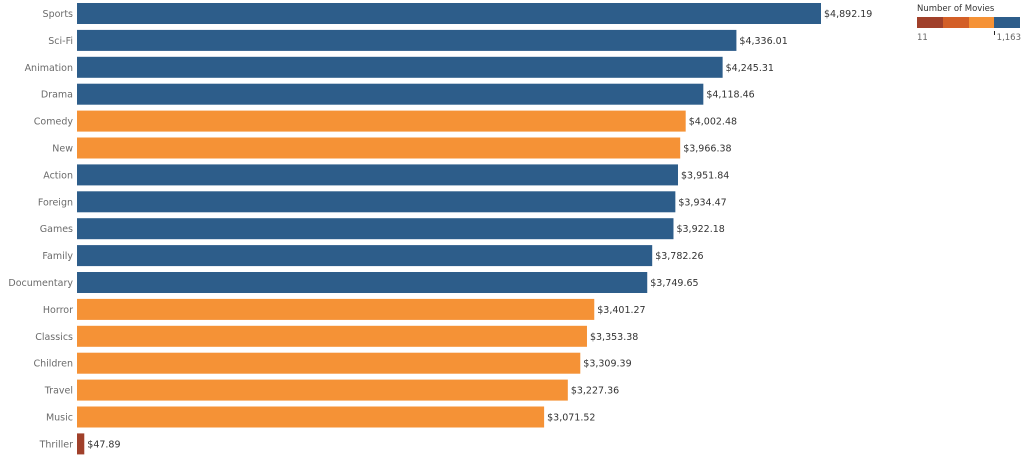 The width and height of the screenshot is (1024, 455). Describe the element at coordinates (750, 68) in the screenshot. I see `value-label: $4,245.31` at that location.